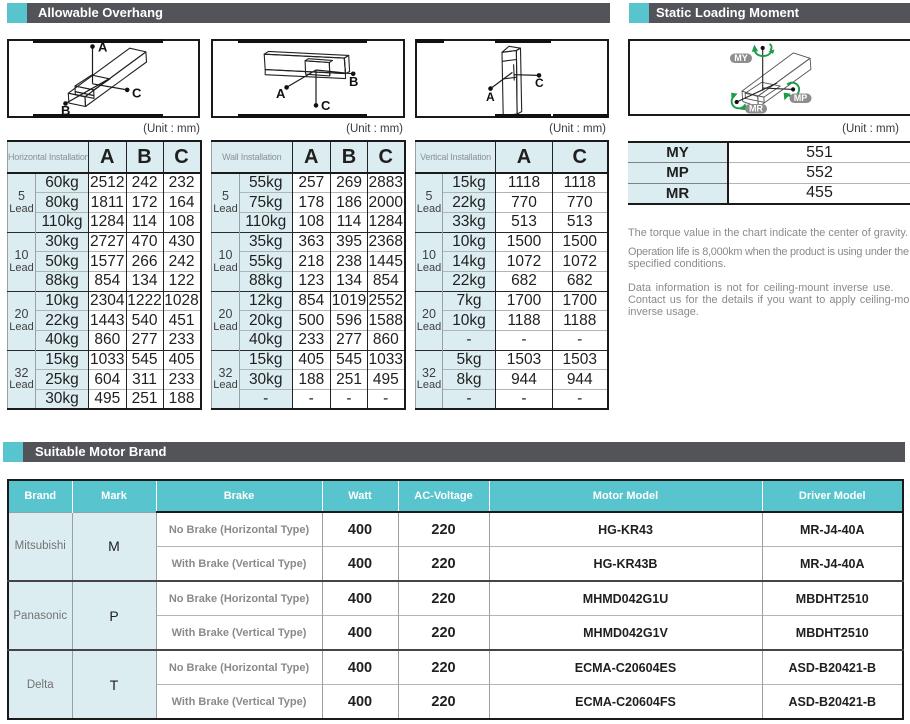 The width and height of the screenshot is (910, 724). Describe the element at coordinates (756, 109) in the screenshot. I see `svg-text: MR` at that location.